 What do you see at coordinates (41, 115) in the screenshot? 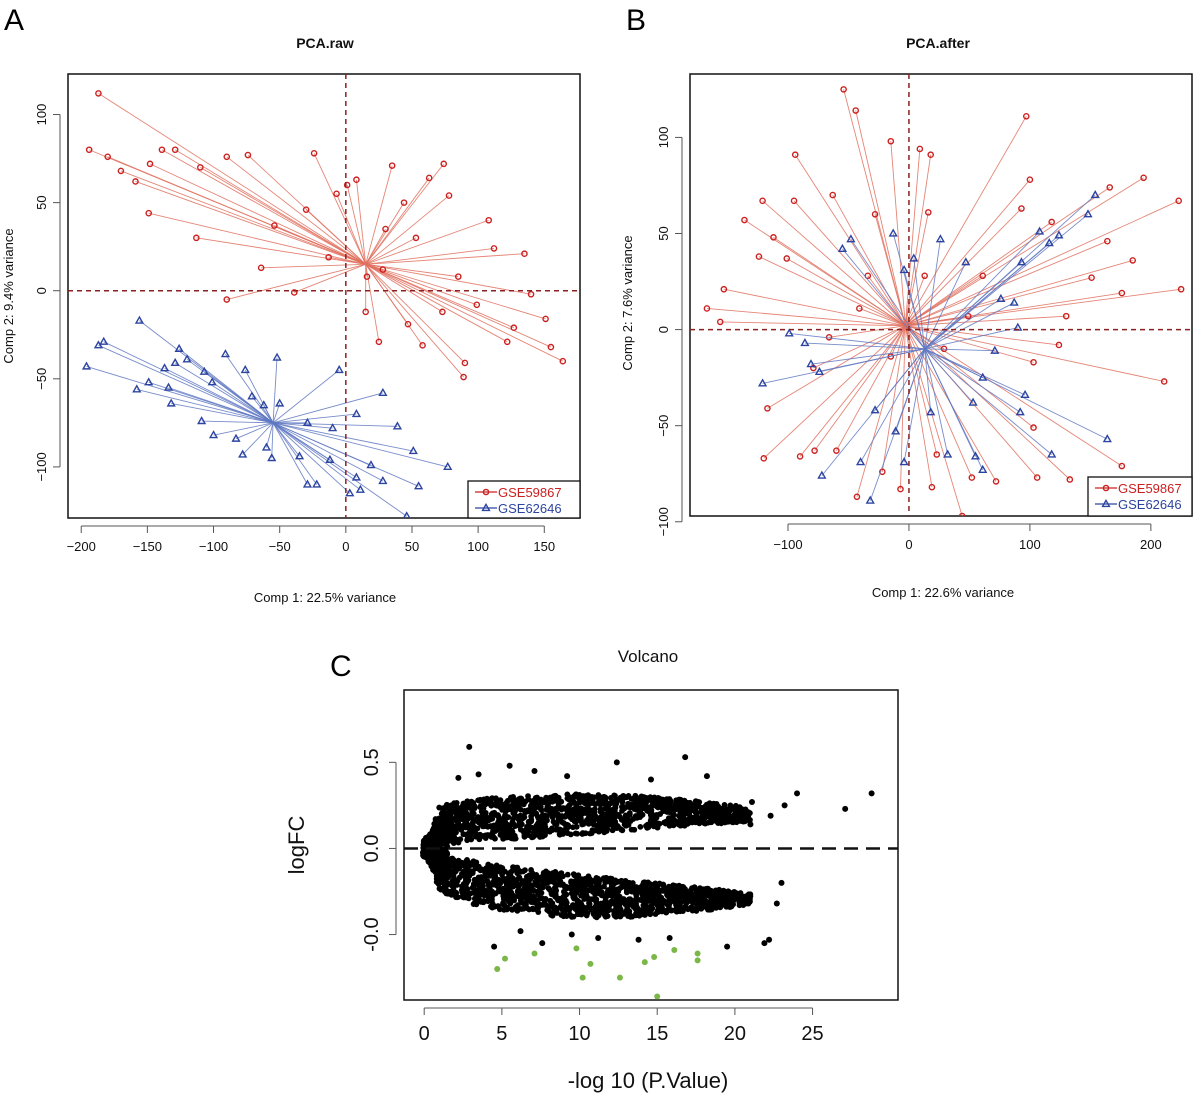
I see `y-tick-label: 100` at bounding box center [41, 115].